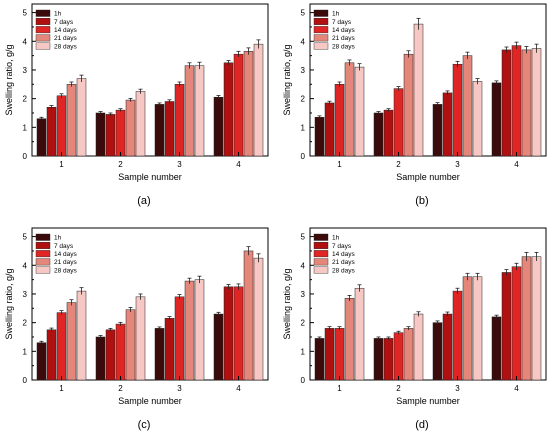  What do you see at coordinates (421, 425) in the screenshot?
I see `panel-label: (d)` at bounding box center [421, 425].